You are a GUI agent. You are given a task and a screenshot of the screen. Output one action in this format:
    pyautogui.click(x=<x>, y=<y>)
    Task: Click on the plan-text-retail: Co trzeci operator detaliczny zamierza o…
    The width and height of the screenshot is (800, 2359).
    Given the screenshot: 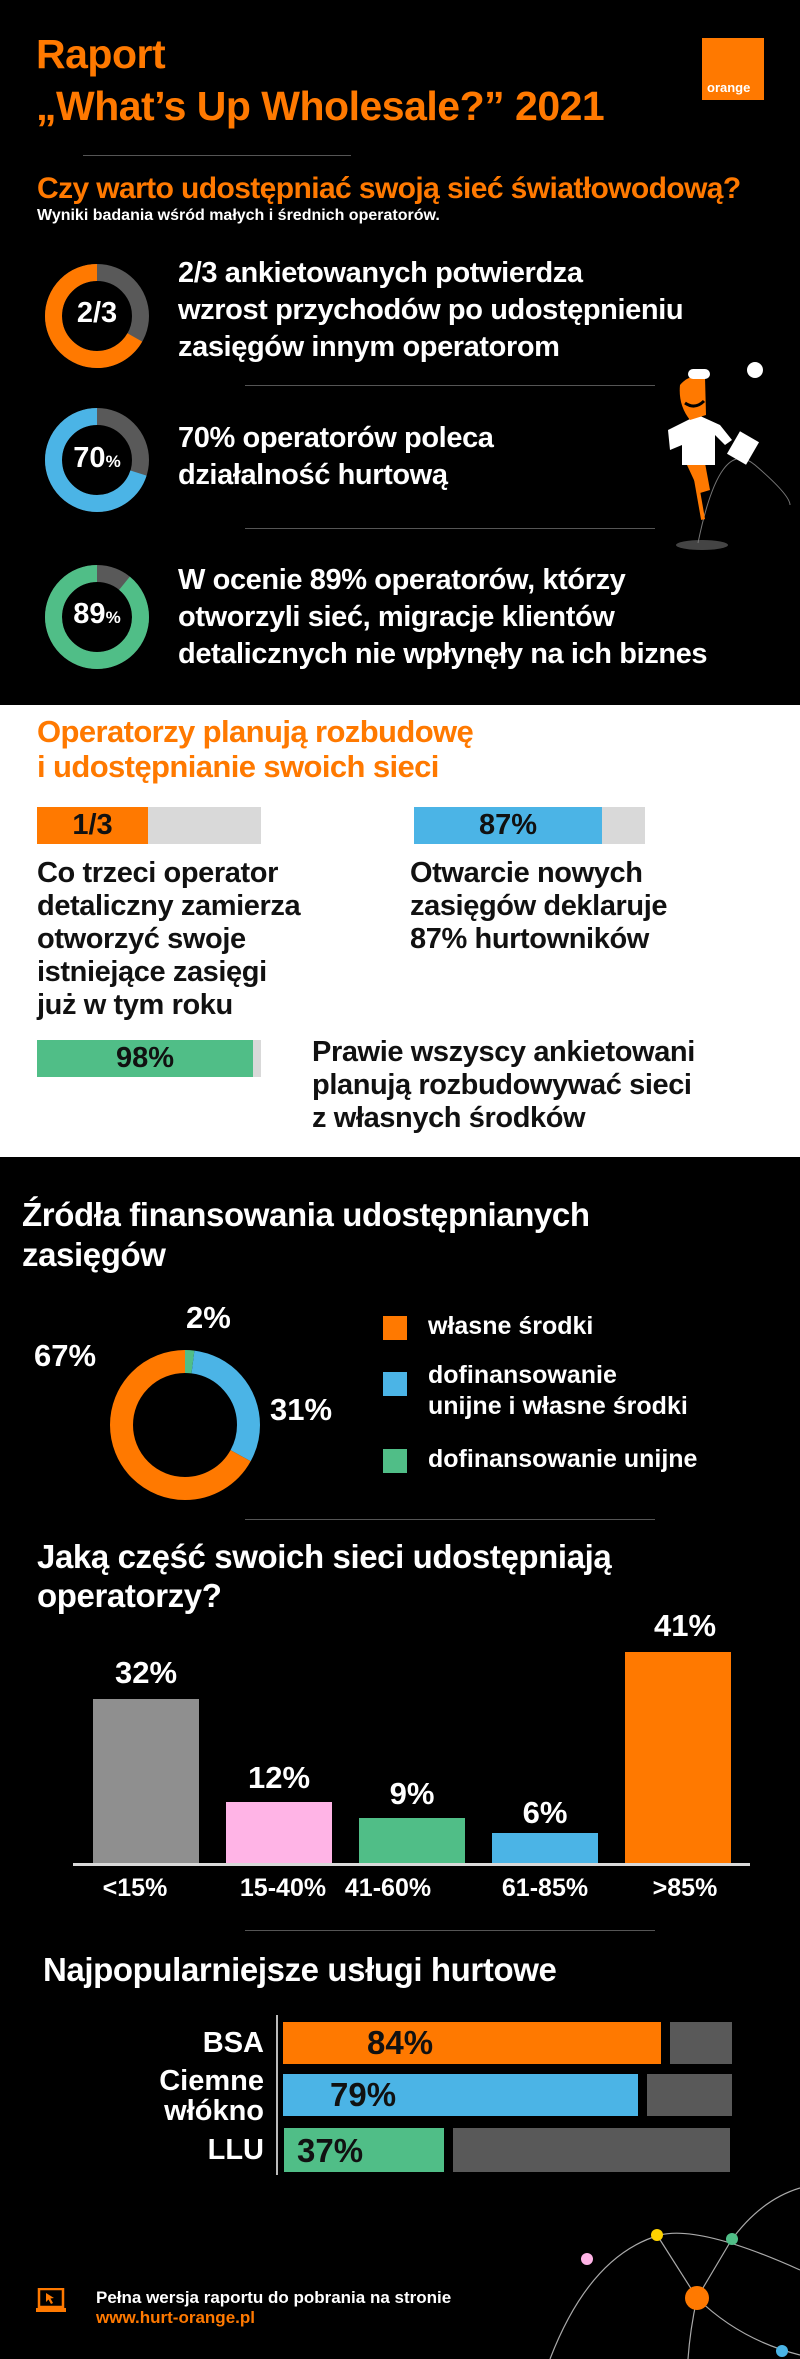 What is the action you would take?
    pyautogui.click(x=169, y=939)
    